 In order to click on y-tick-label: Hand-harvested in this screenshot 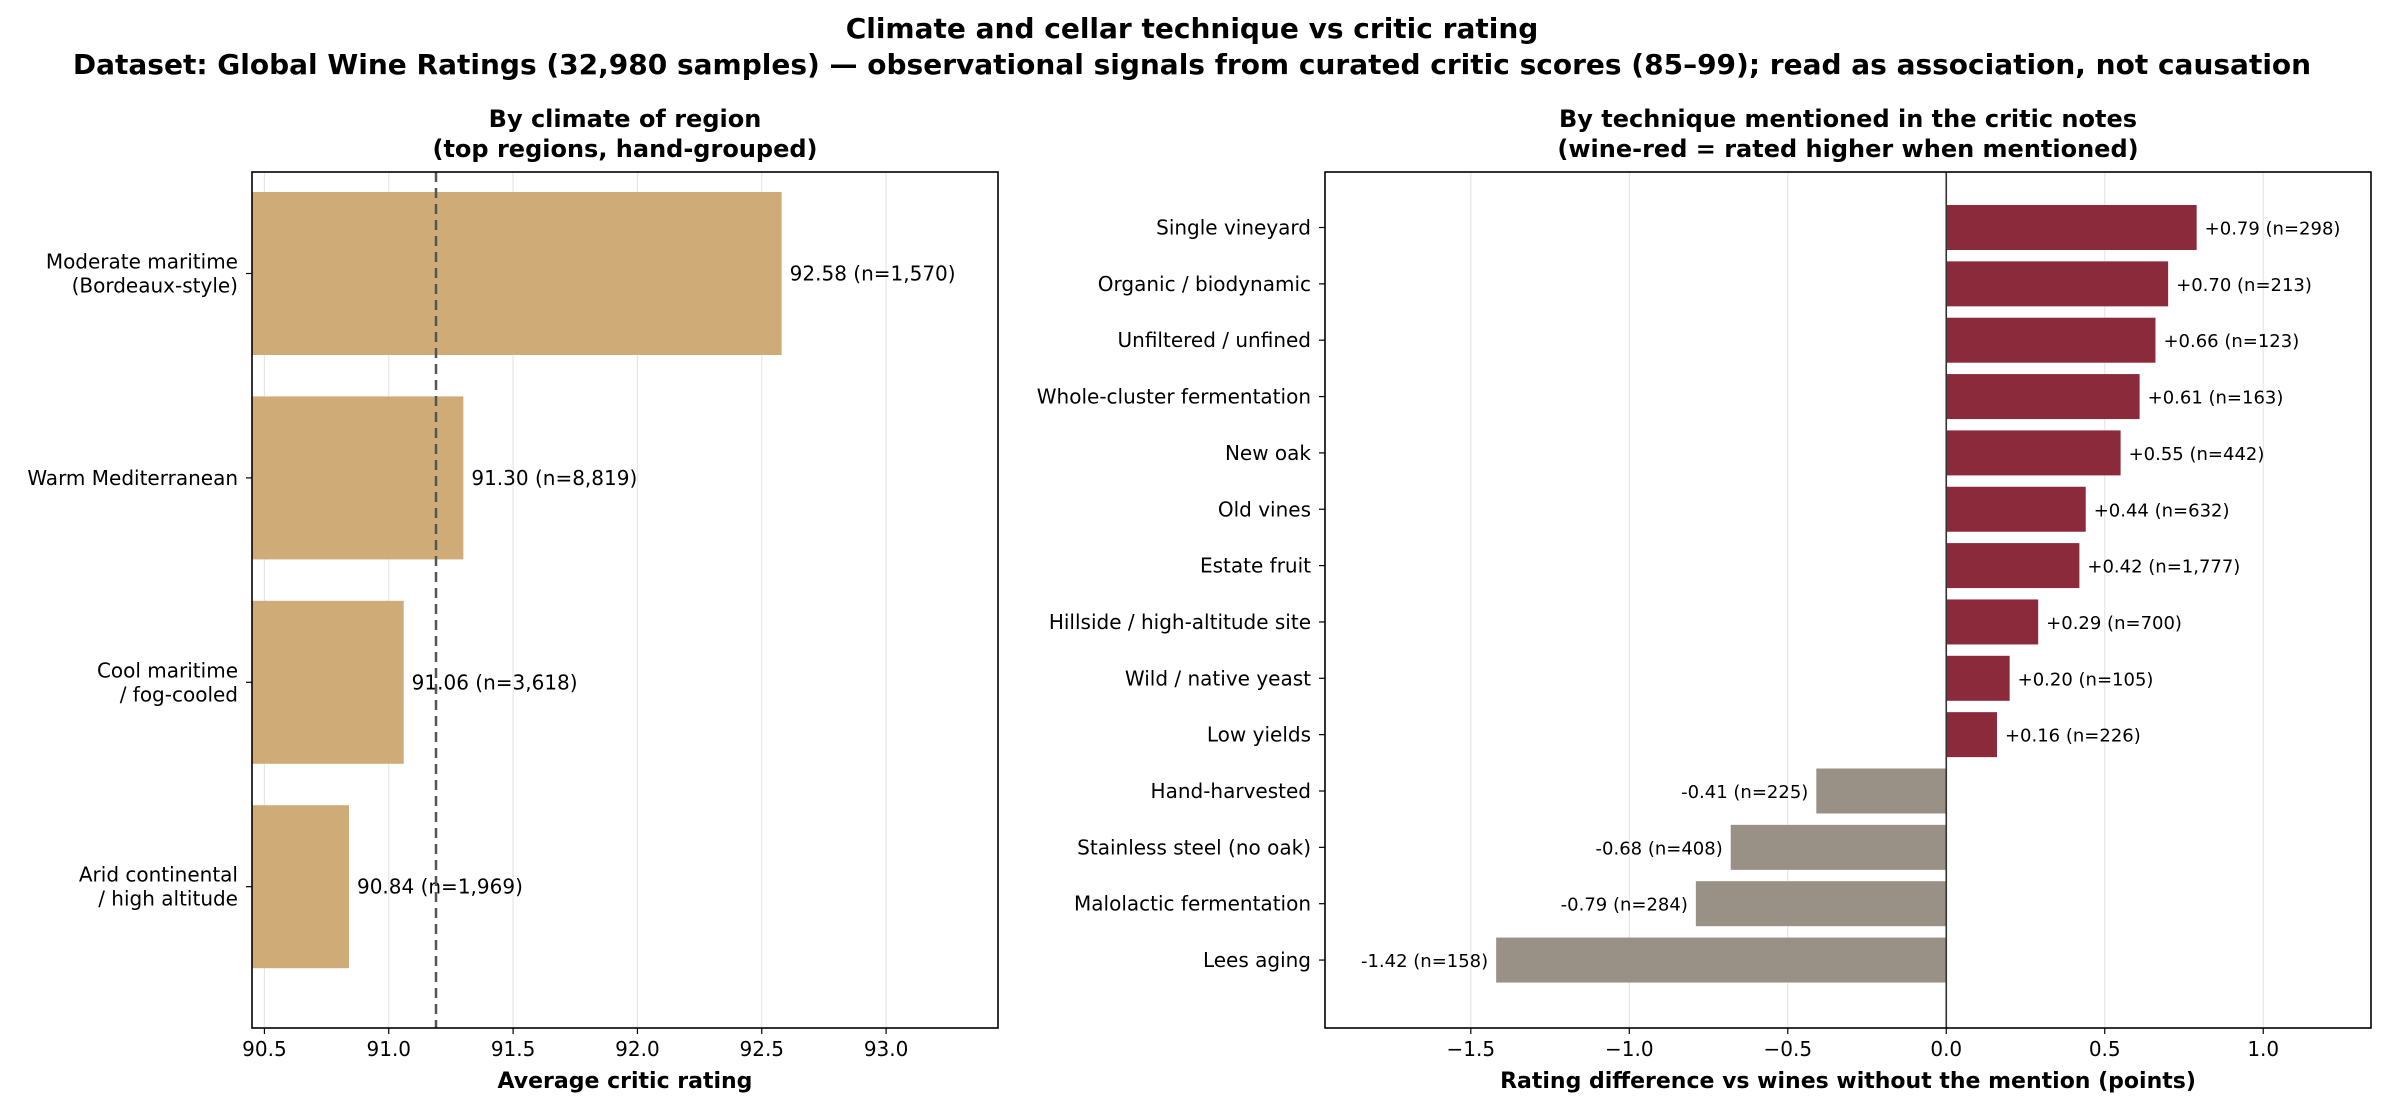, I will do `click(1231, 791)`.